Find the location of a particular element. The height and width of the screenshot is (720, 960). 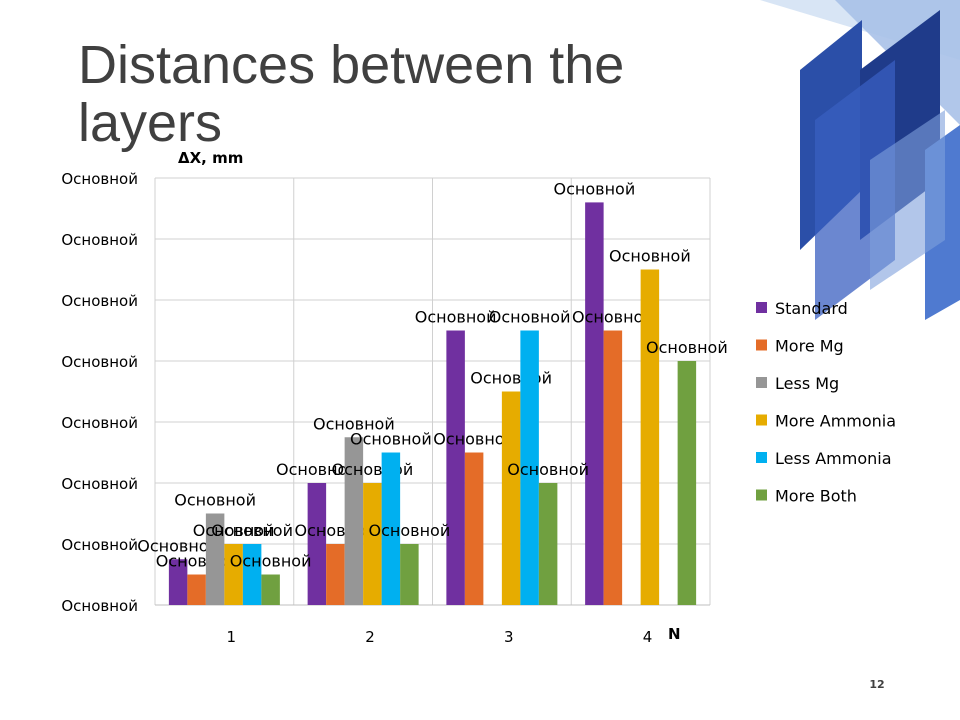

x-tick-label: 4 is located at coordinates (648, 637).